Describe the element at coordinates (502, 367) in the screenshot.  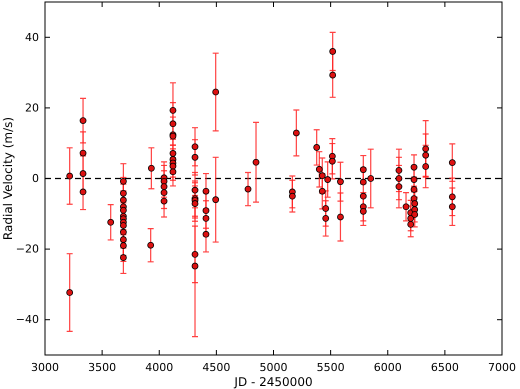
I see `x-tick-label: 7000` at that location.